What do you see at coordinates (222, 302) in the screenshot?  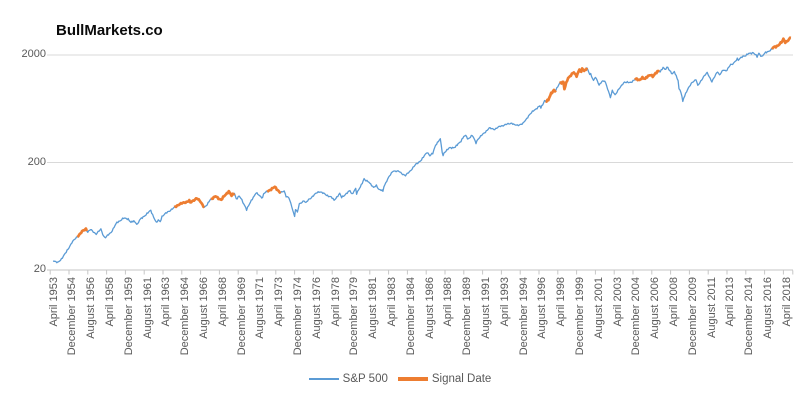 I see `x-axis-label: April 1968` at bounding box center [222, 302].